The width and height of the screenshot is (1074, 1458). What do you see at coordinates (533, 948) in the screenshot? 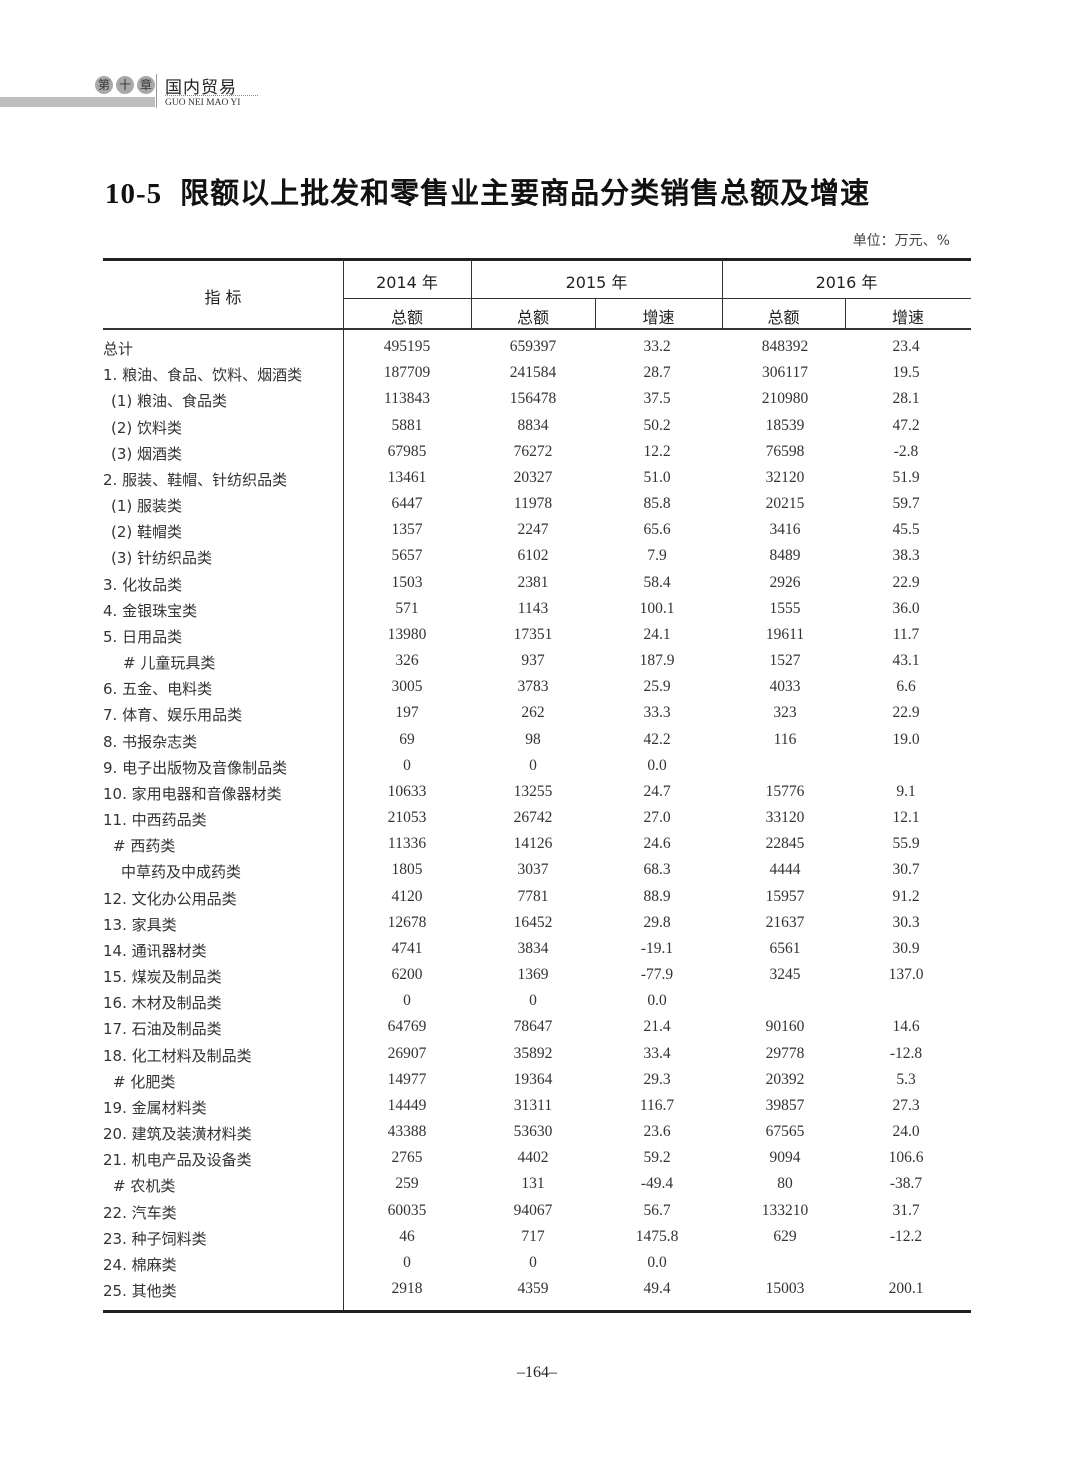
I see `total-cell: 3834` at bounding box center [533, 948].